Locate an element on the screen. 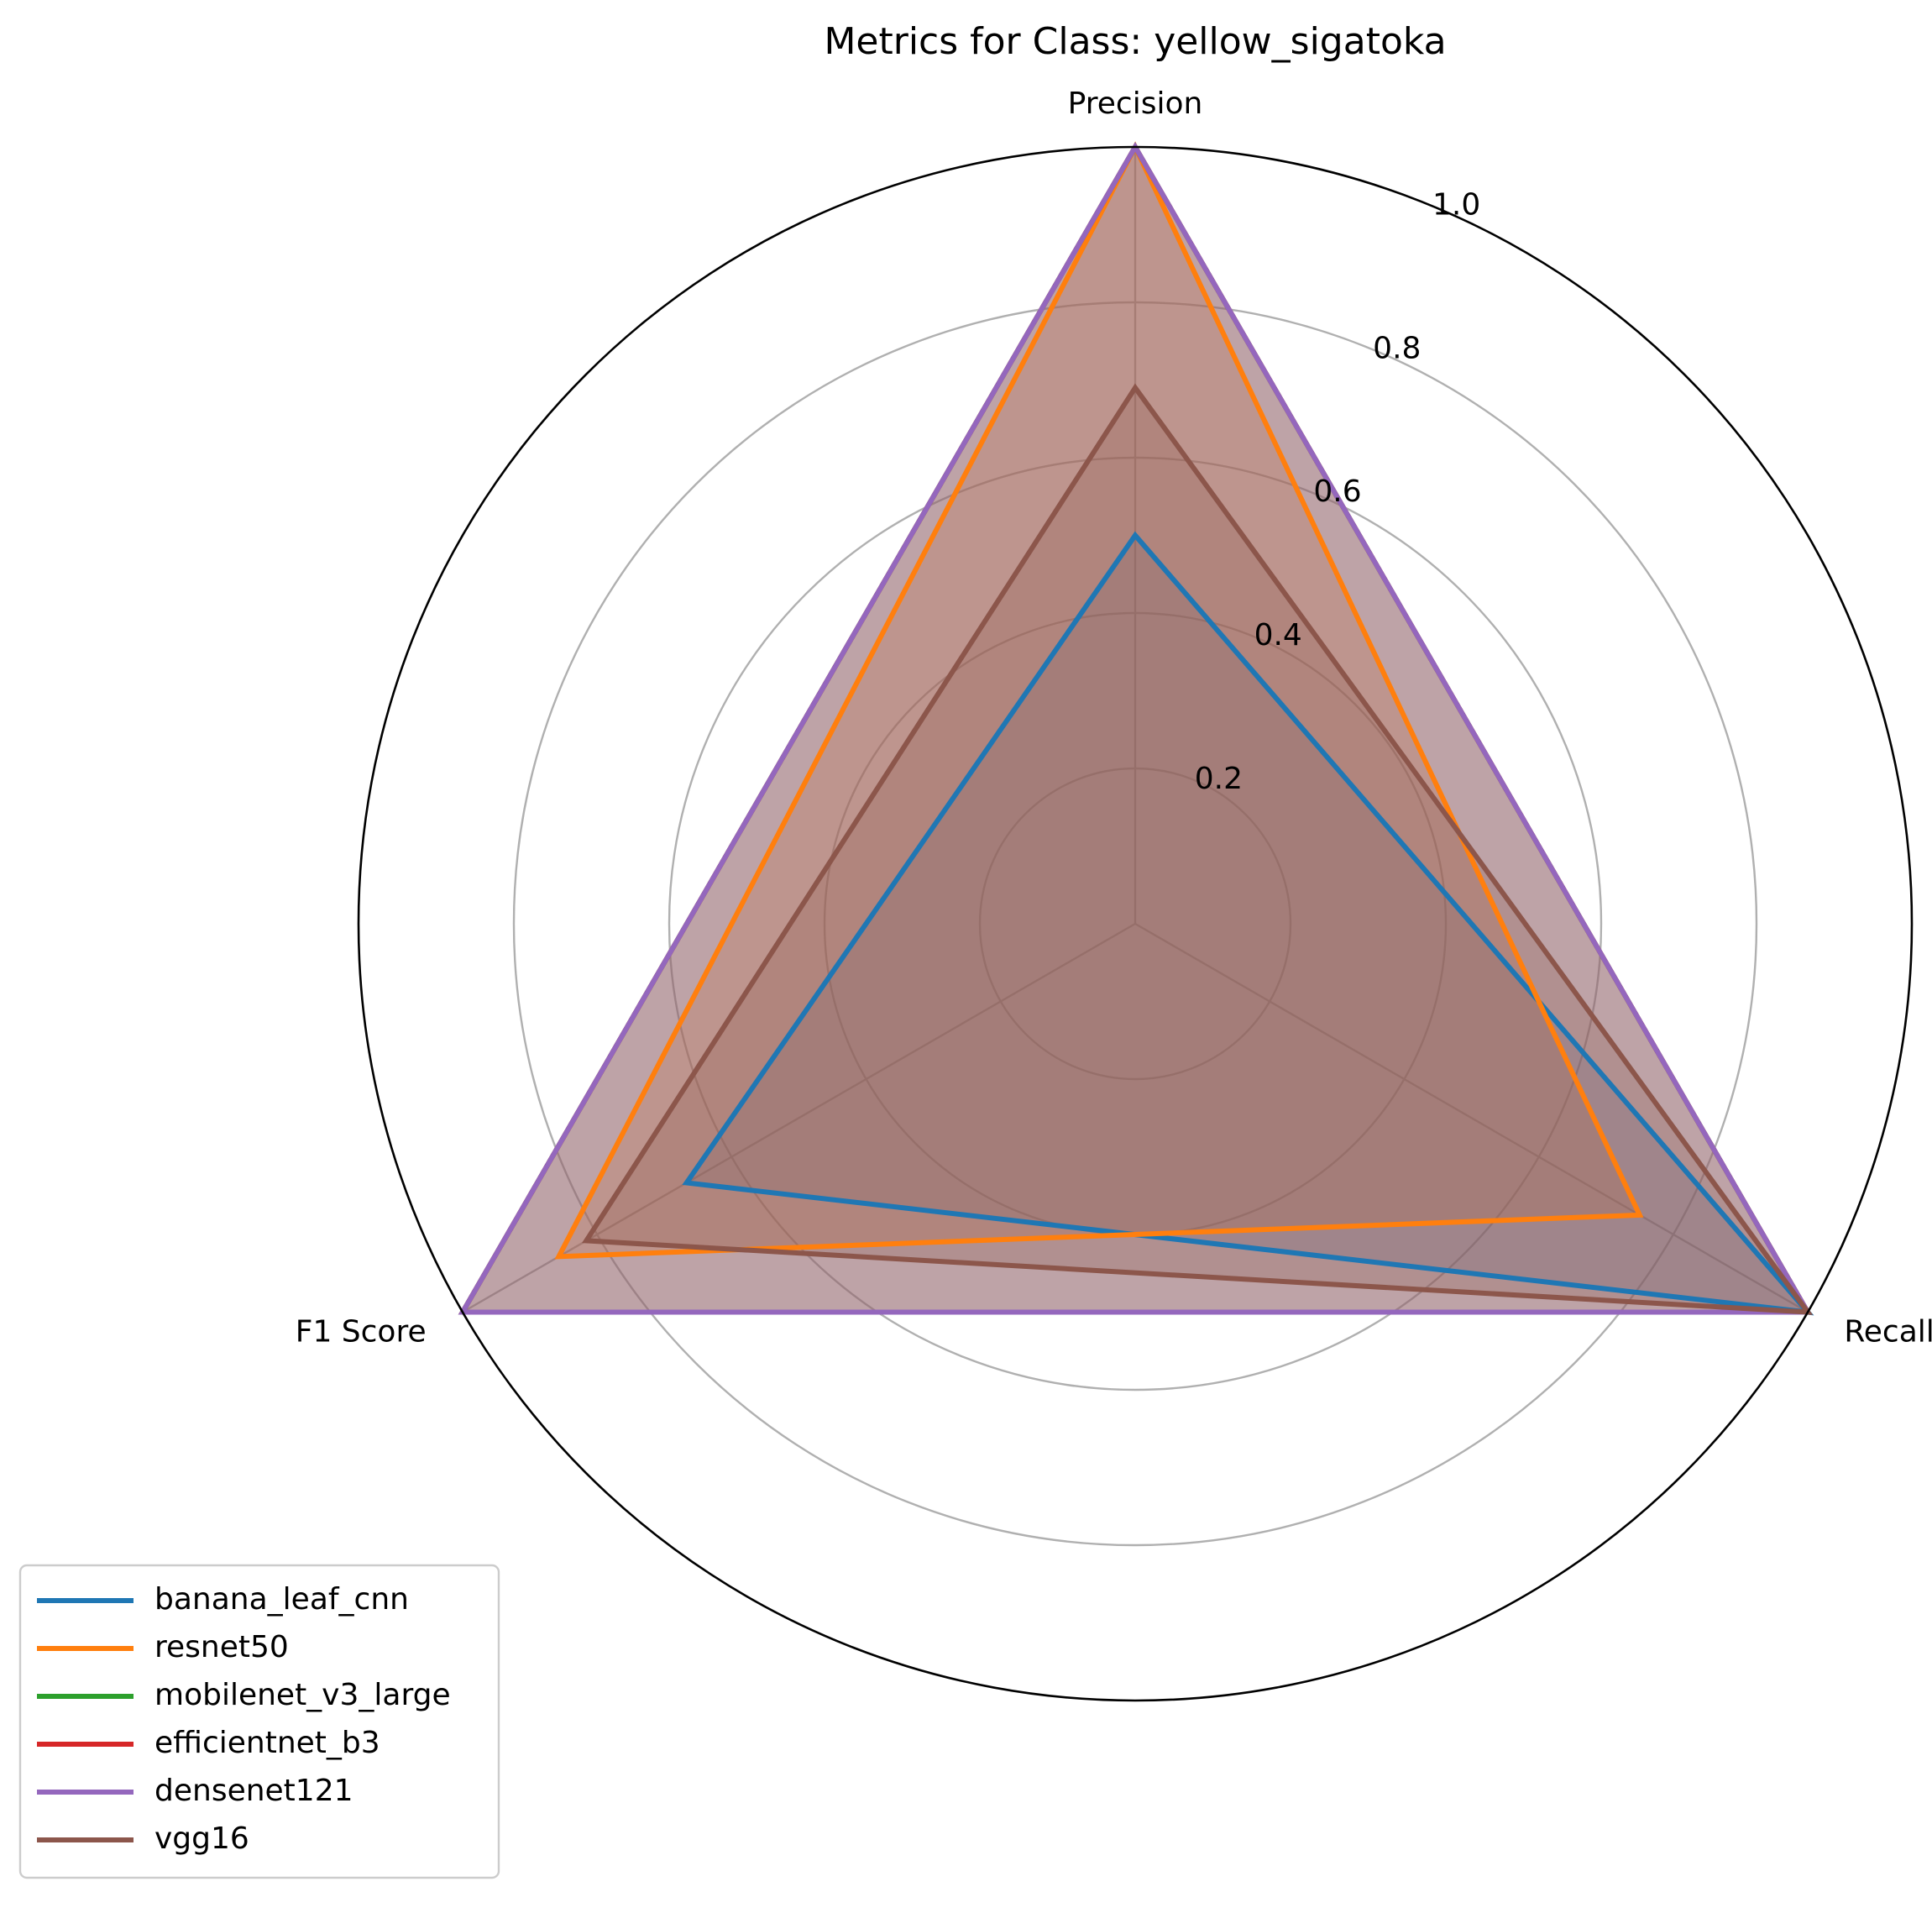 The image size is (1932, 1913). axis-label-precision: Precision is located at coordinates (1135, 103).